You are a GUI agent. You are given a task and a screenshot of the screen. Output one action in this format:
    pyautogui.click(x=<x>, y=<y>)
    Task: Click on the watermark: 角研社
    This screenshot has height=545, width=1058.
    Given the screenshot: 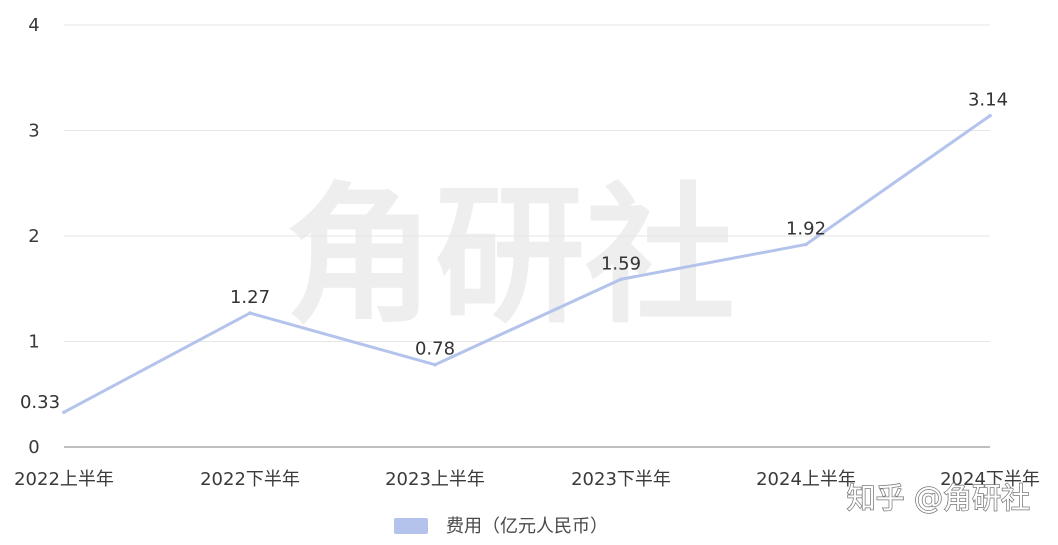 What is the action you would take?
    pyautogui.click(x=510, y=257)
    